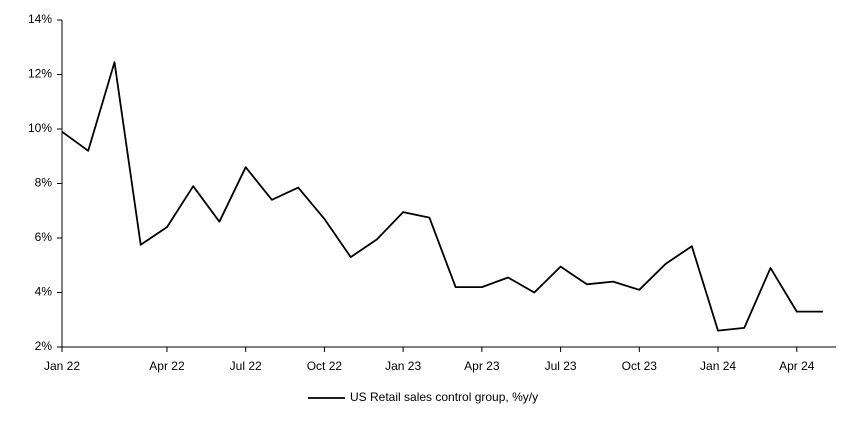  I want to click on x-tick-label: Jul 23, so click(561, 366).